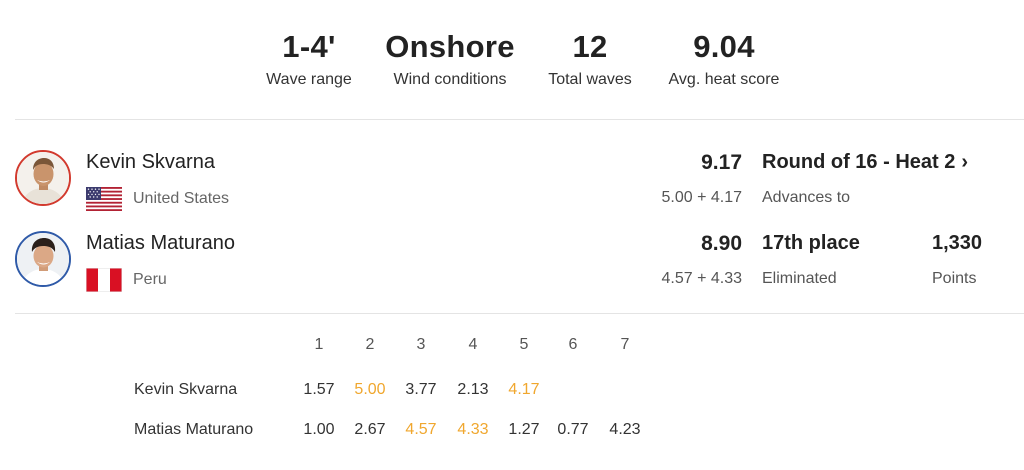 Image resolution: width=1024 pixels, height=470 pixels. Describe the element at coordinates (181, 198) in the screenshot. I see `athlete-country: United States` at that location.